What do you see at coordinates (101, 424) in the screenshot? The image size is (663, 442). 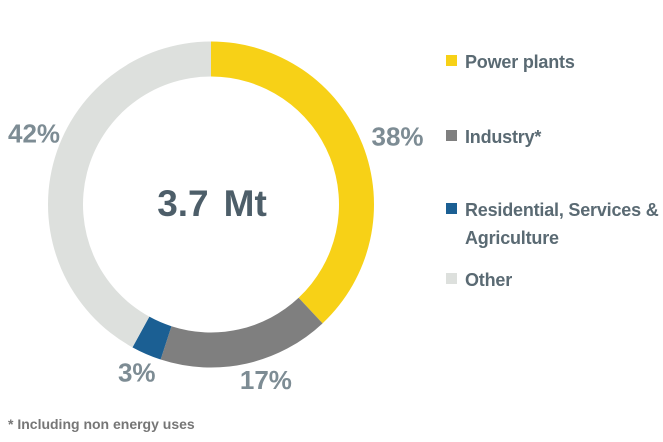 I see `footnote: * Including non energy uses` at bounding box center [101, 424].